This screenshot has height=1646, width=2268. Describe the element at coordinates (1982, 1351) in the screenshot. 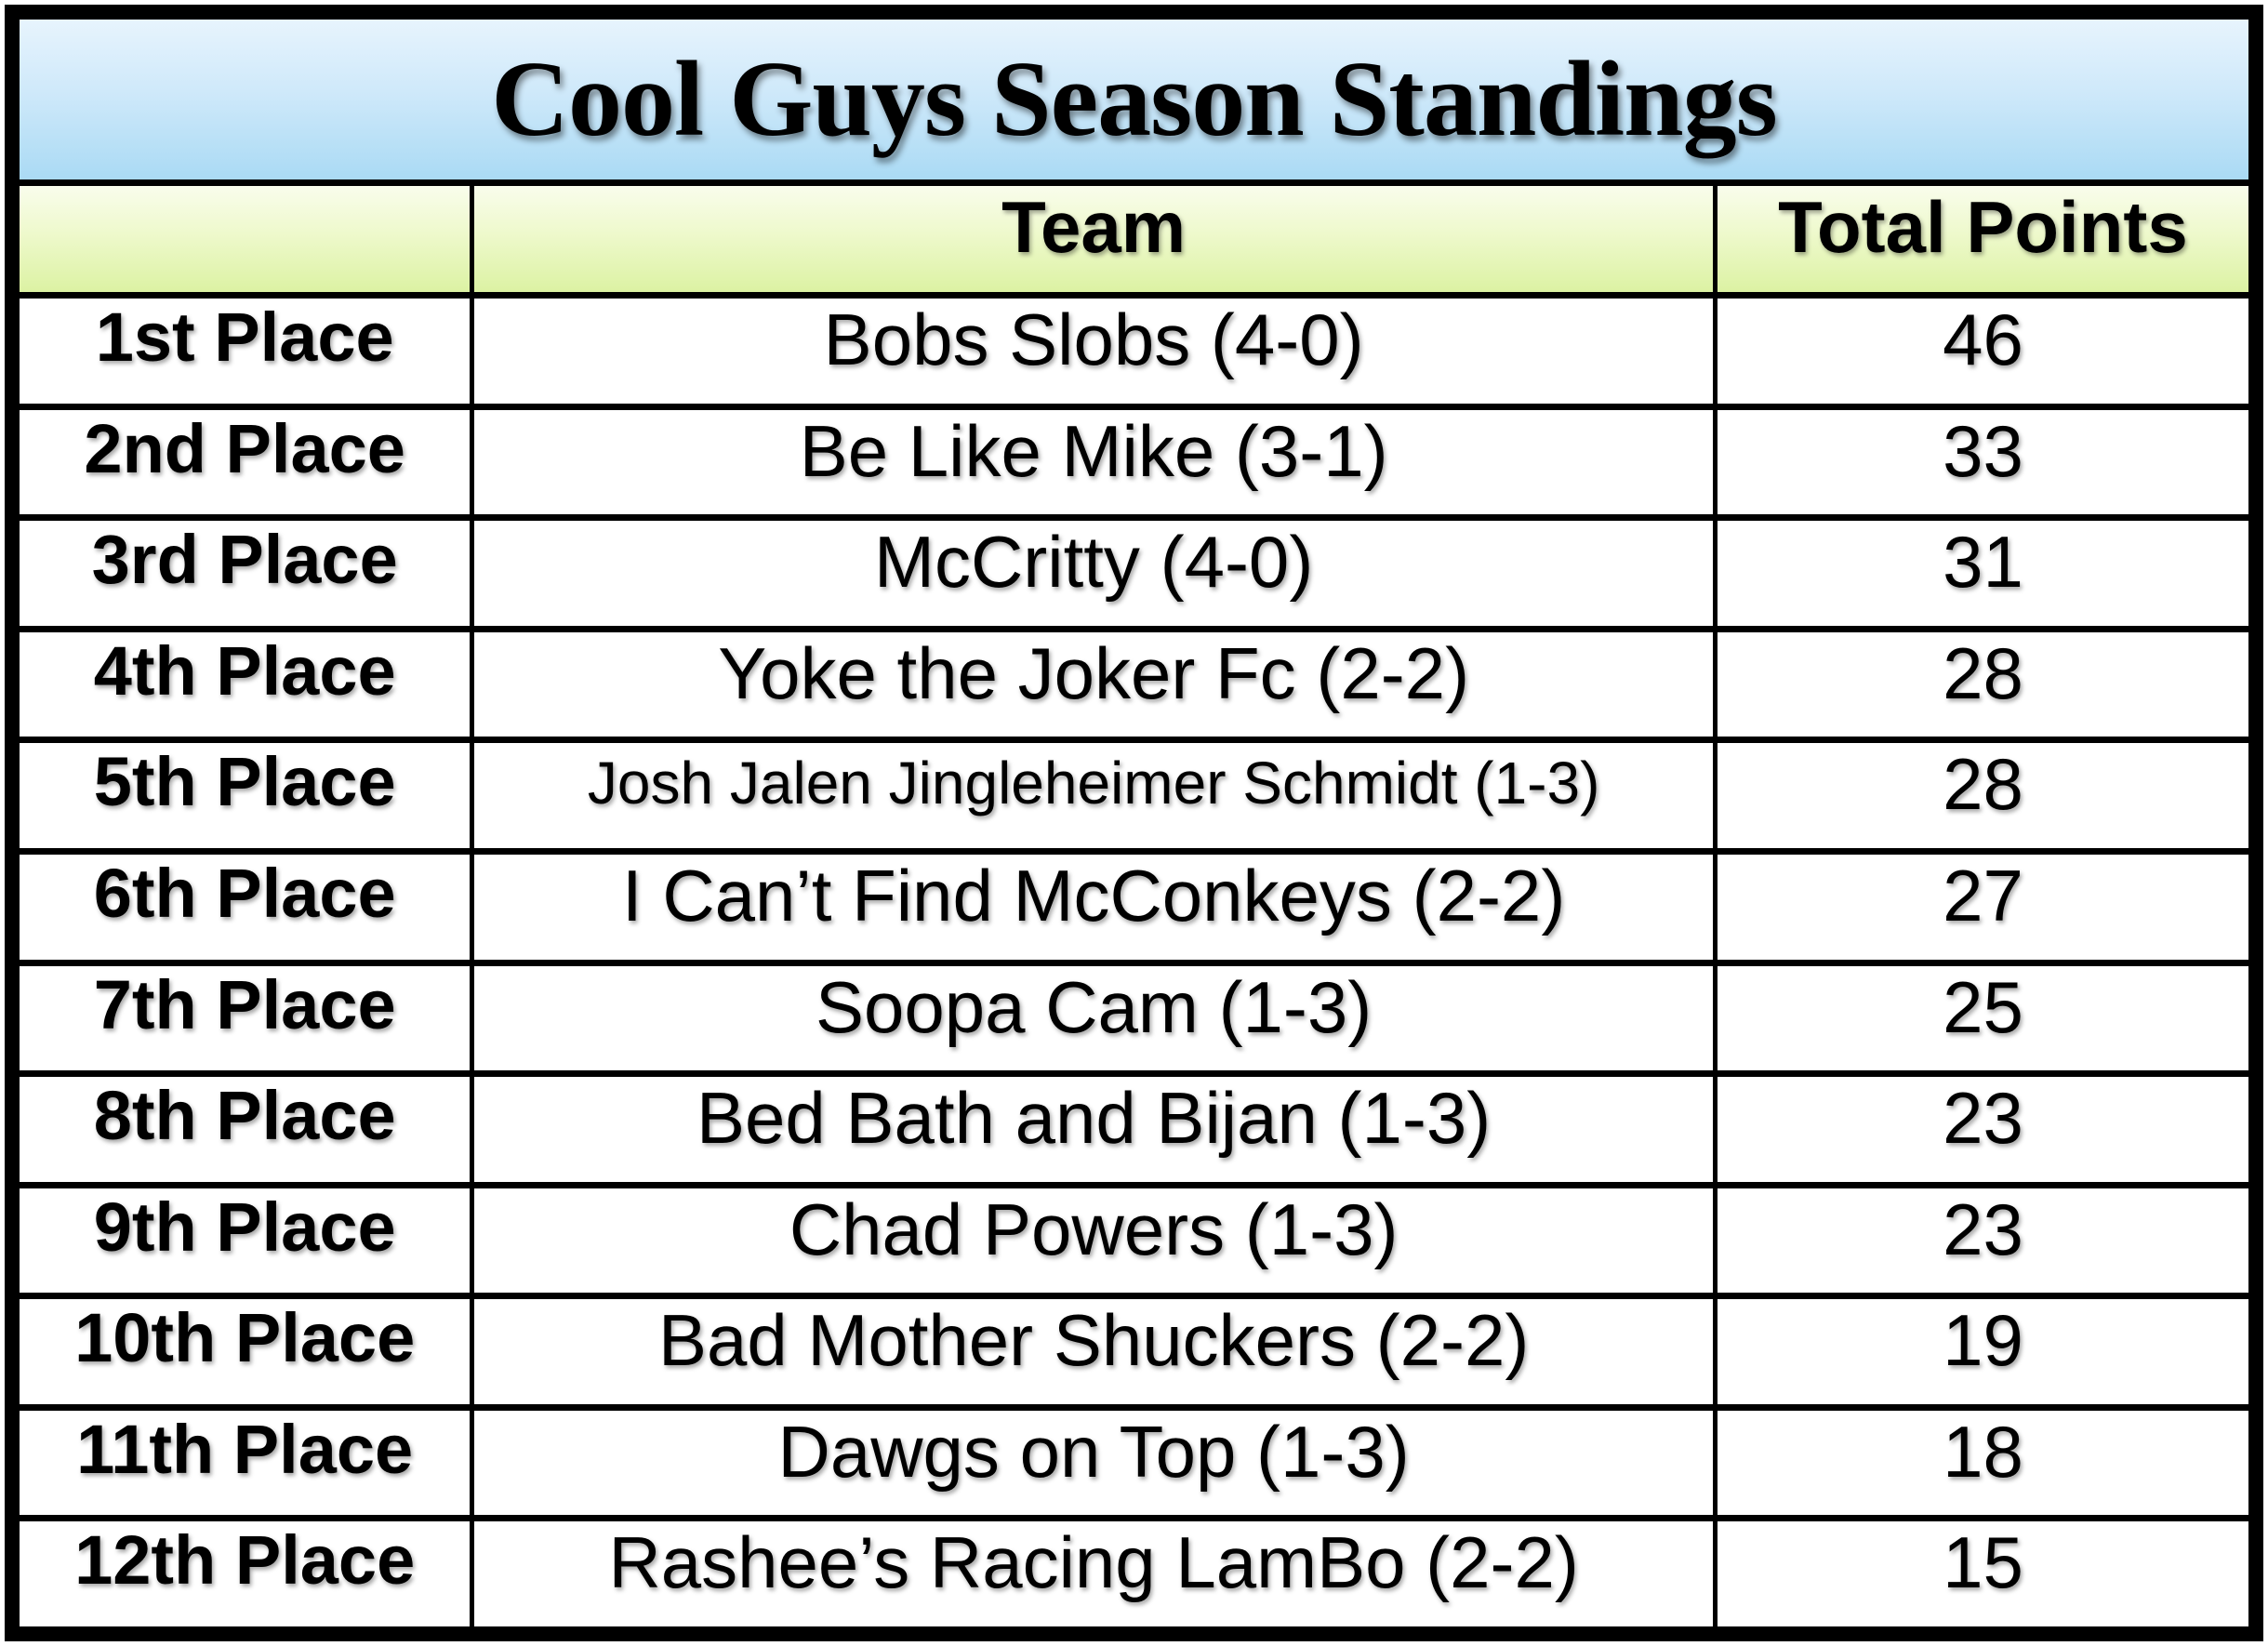

I see `points-cell: 19` at that location.